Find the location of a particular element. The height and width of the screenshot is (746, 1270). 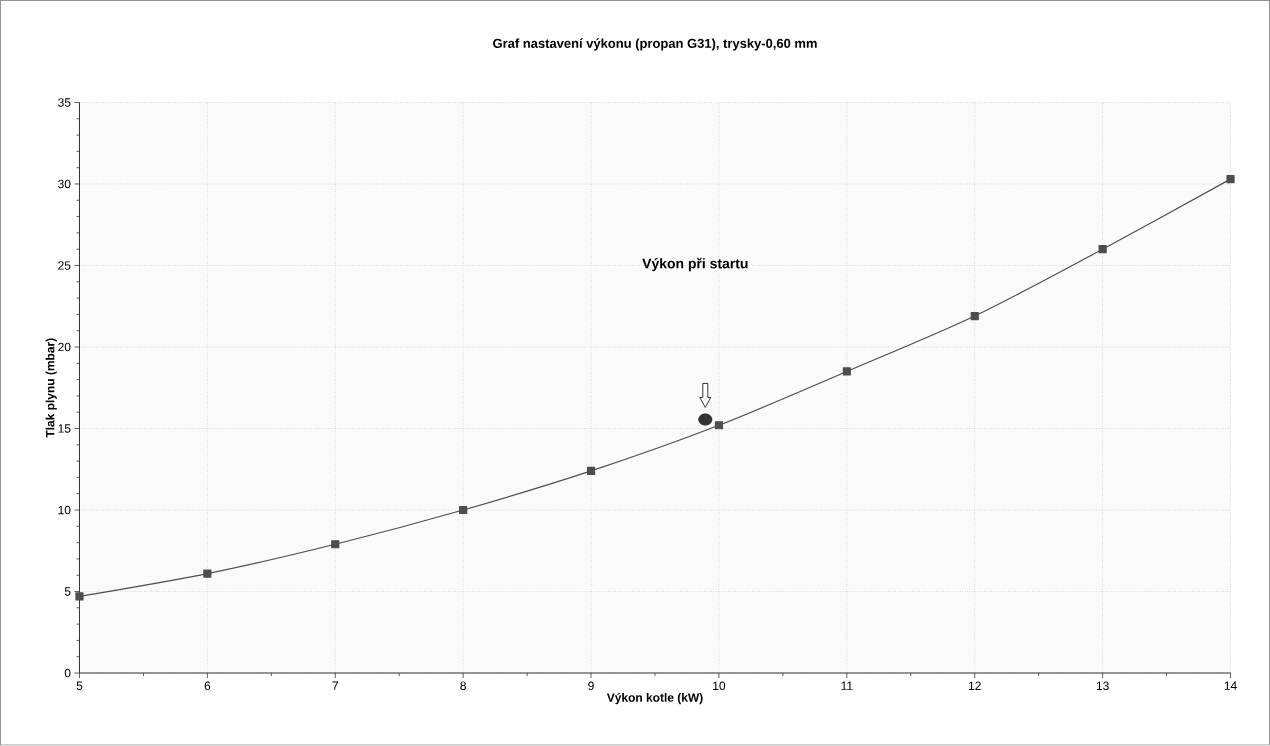

x-tick-label: 14 is located at coordinates (1230, 686).